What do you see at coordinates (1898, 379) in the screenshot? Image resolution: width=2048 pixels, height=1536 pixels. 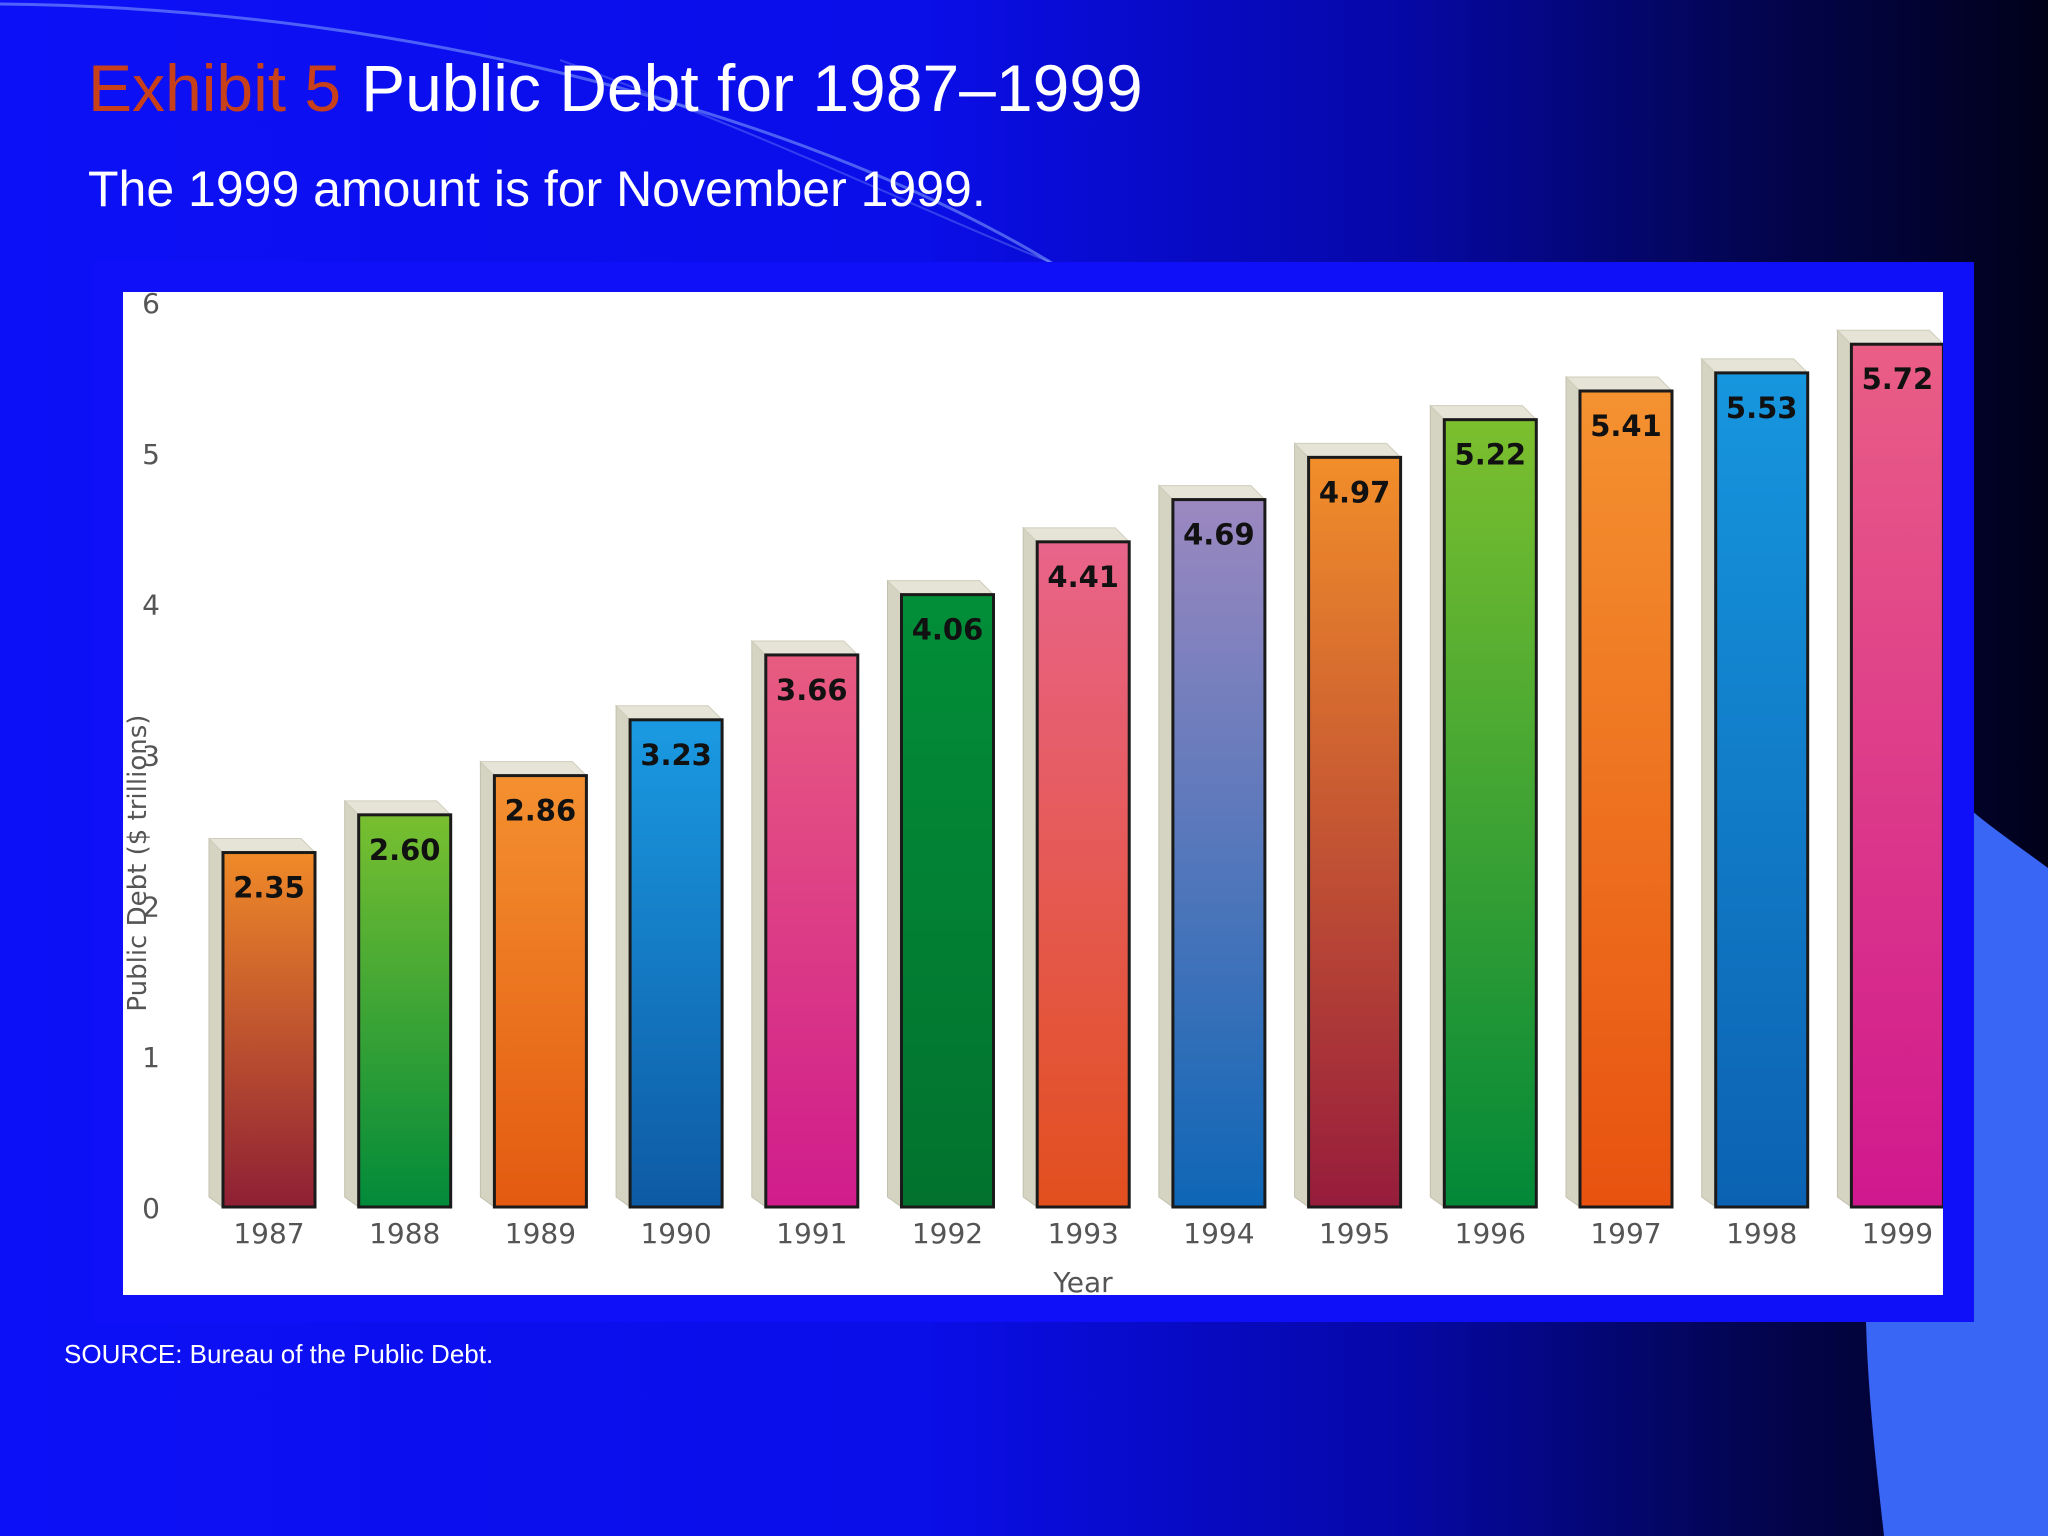 I see `bar-value-label: 5.72` at bounding box center [1898, 379].